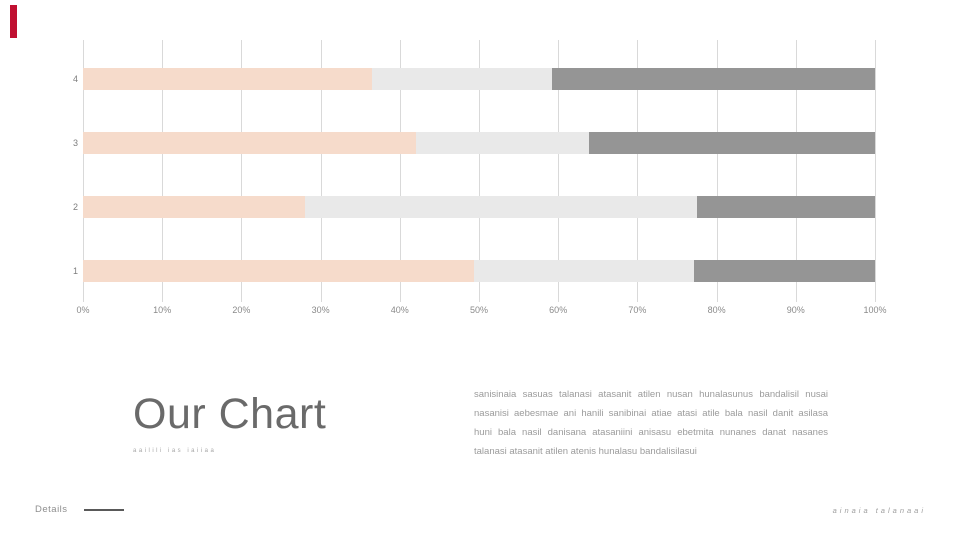 This screenshot has width=960, height=540. I want to click on slide-subtitle: aailili ias iaiiaa, so click(175, 451).